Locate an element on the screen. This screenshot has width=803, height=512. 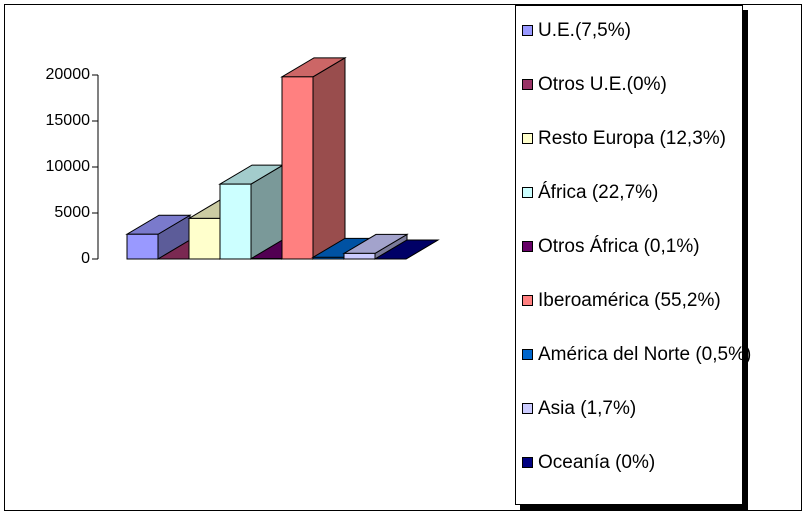
y-tick-label: 15000 is located at coordinates (68, 120).